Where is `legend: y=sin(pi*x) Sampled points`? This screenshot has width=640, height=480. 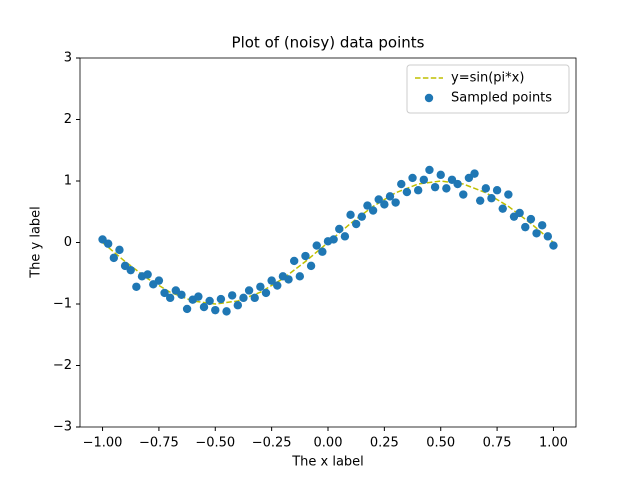 legend: y=sin(pi*x) Sampled points is located at coordinates (488, 89).